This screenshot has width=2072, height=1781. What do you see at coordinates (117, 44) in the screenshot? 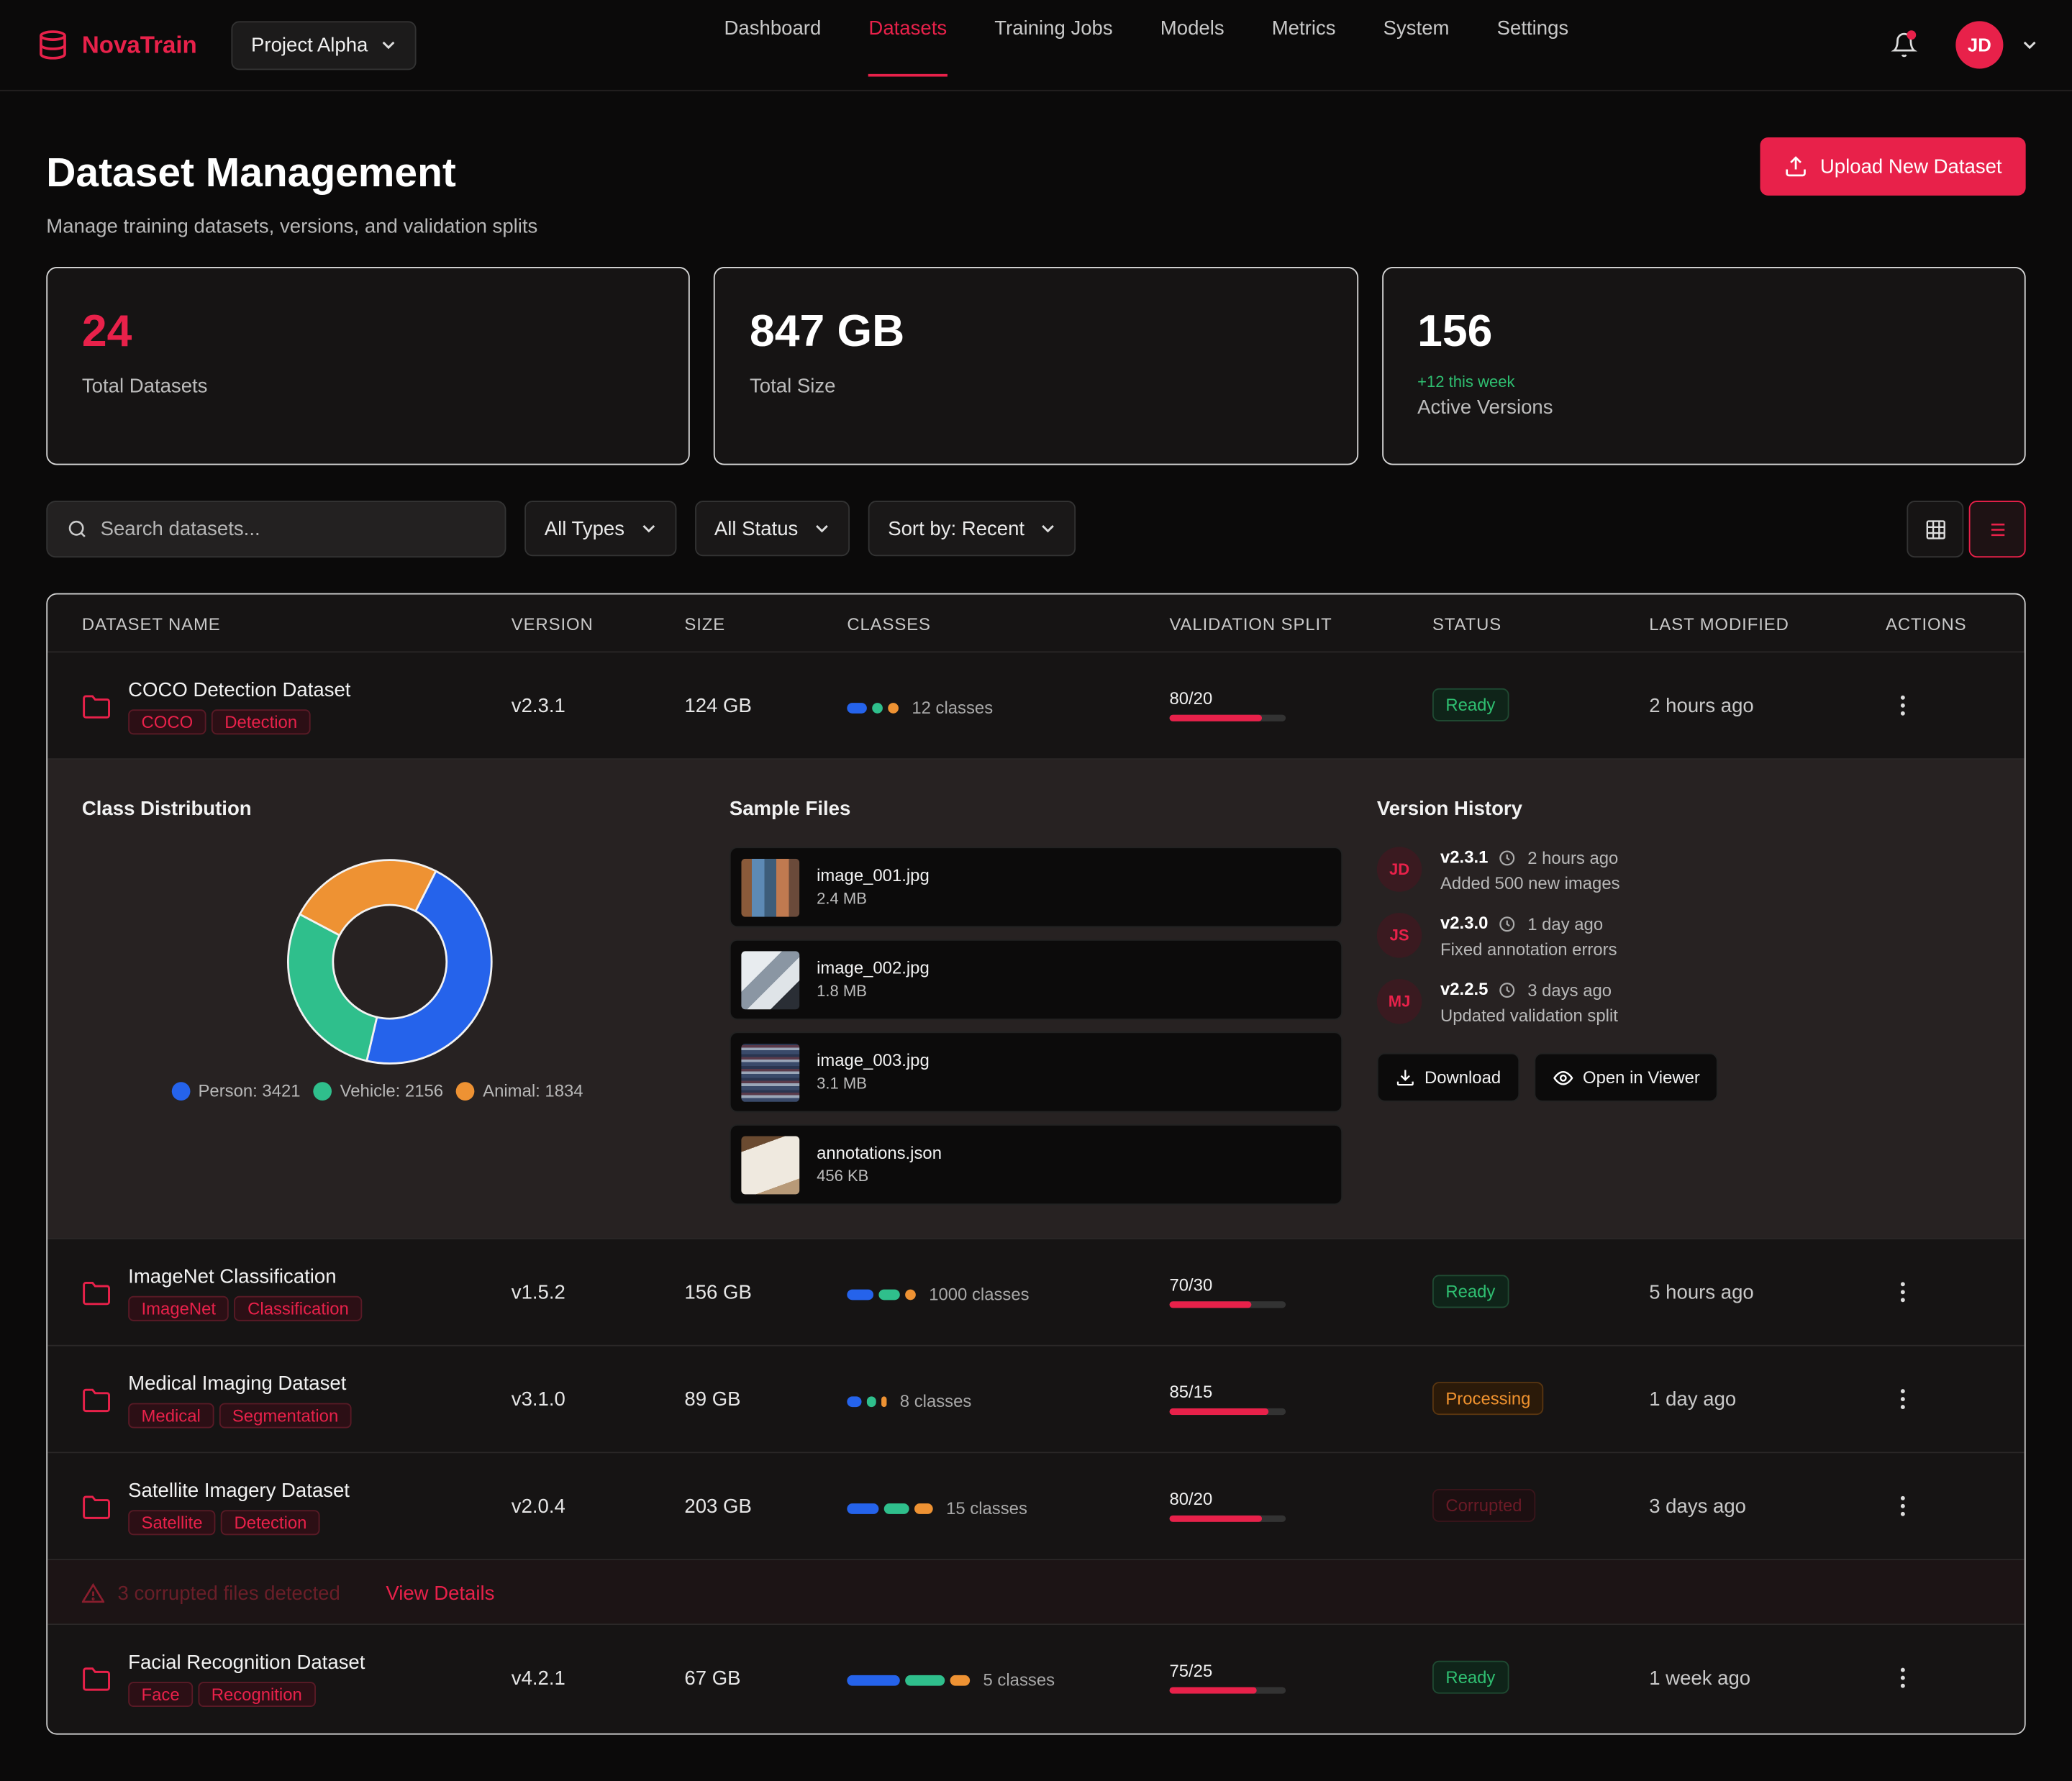
I see `brand: NovaTrain` at bounding box center [117, 44].